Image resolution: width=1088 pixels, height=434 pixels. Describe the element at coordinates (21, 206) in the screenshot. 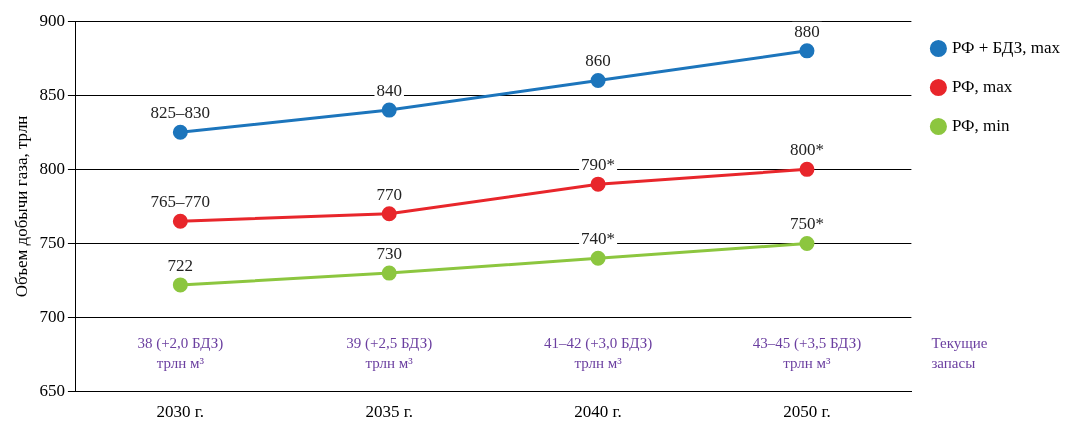

I see `y-axis-title: Объем добычи газа, трлн` at that location.